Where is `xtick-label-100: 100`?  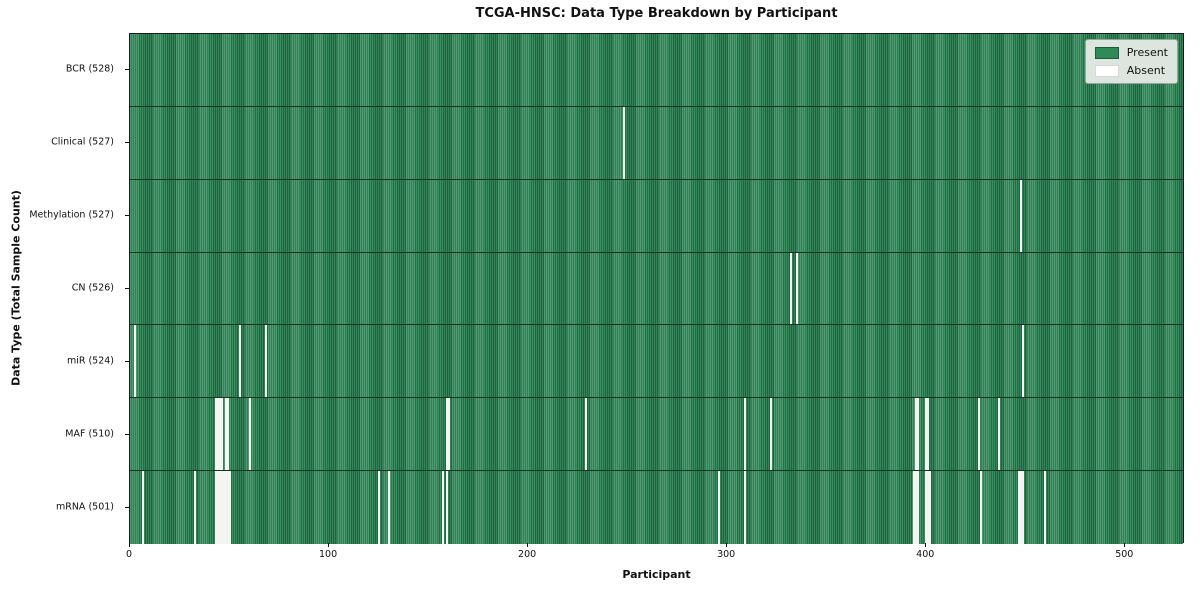
xtick-label-100: 100 is located at coordinates (328, 554).